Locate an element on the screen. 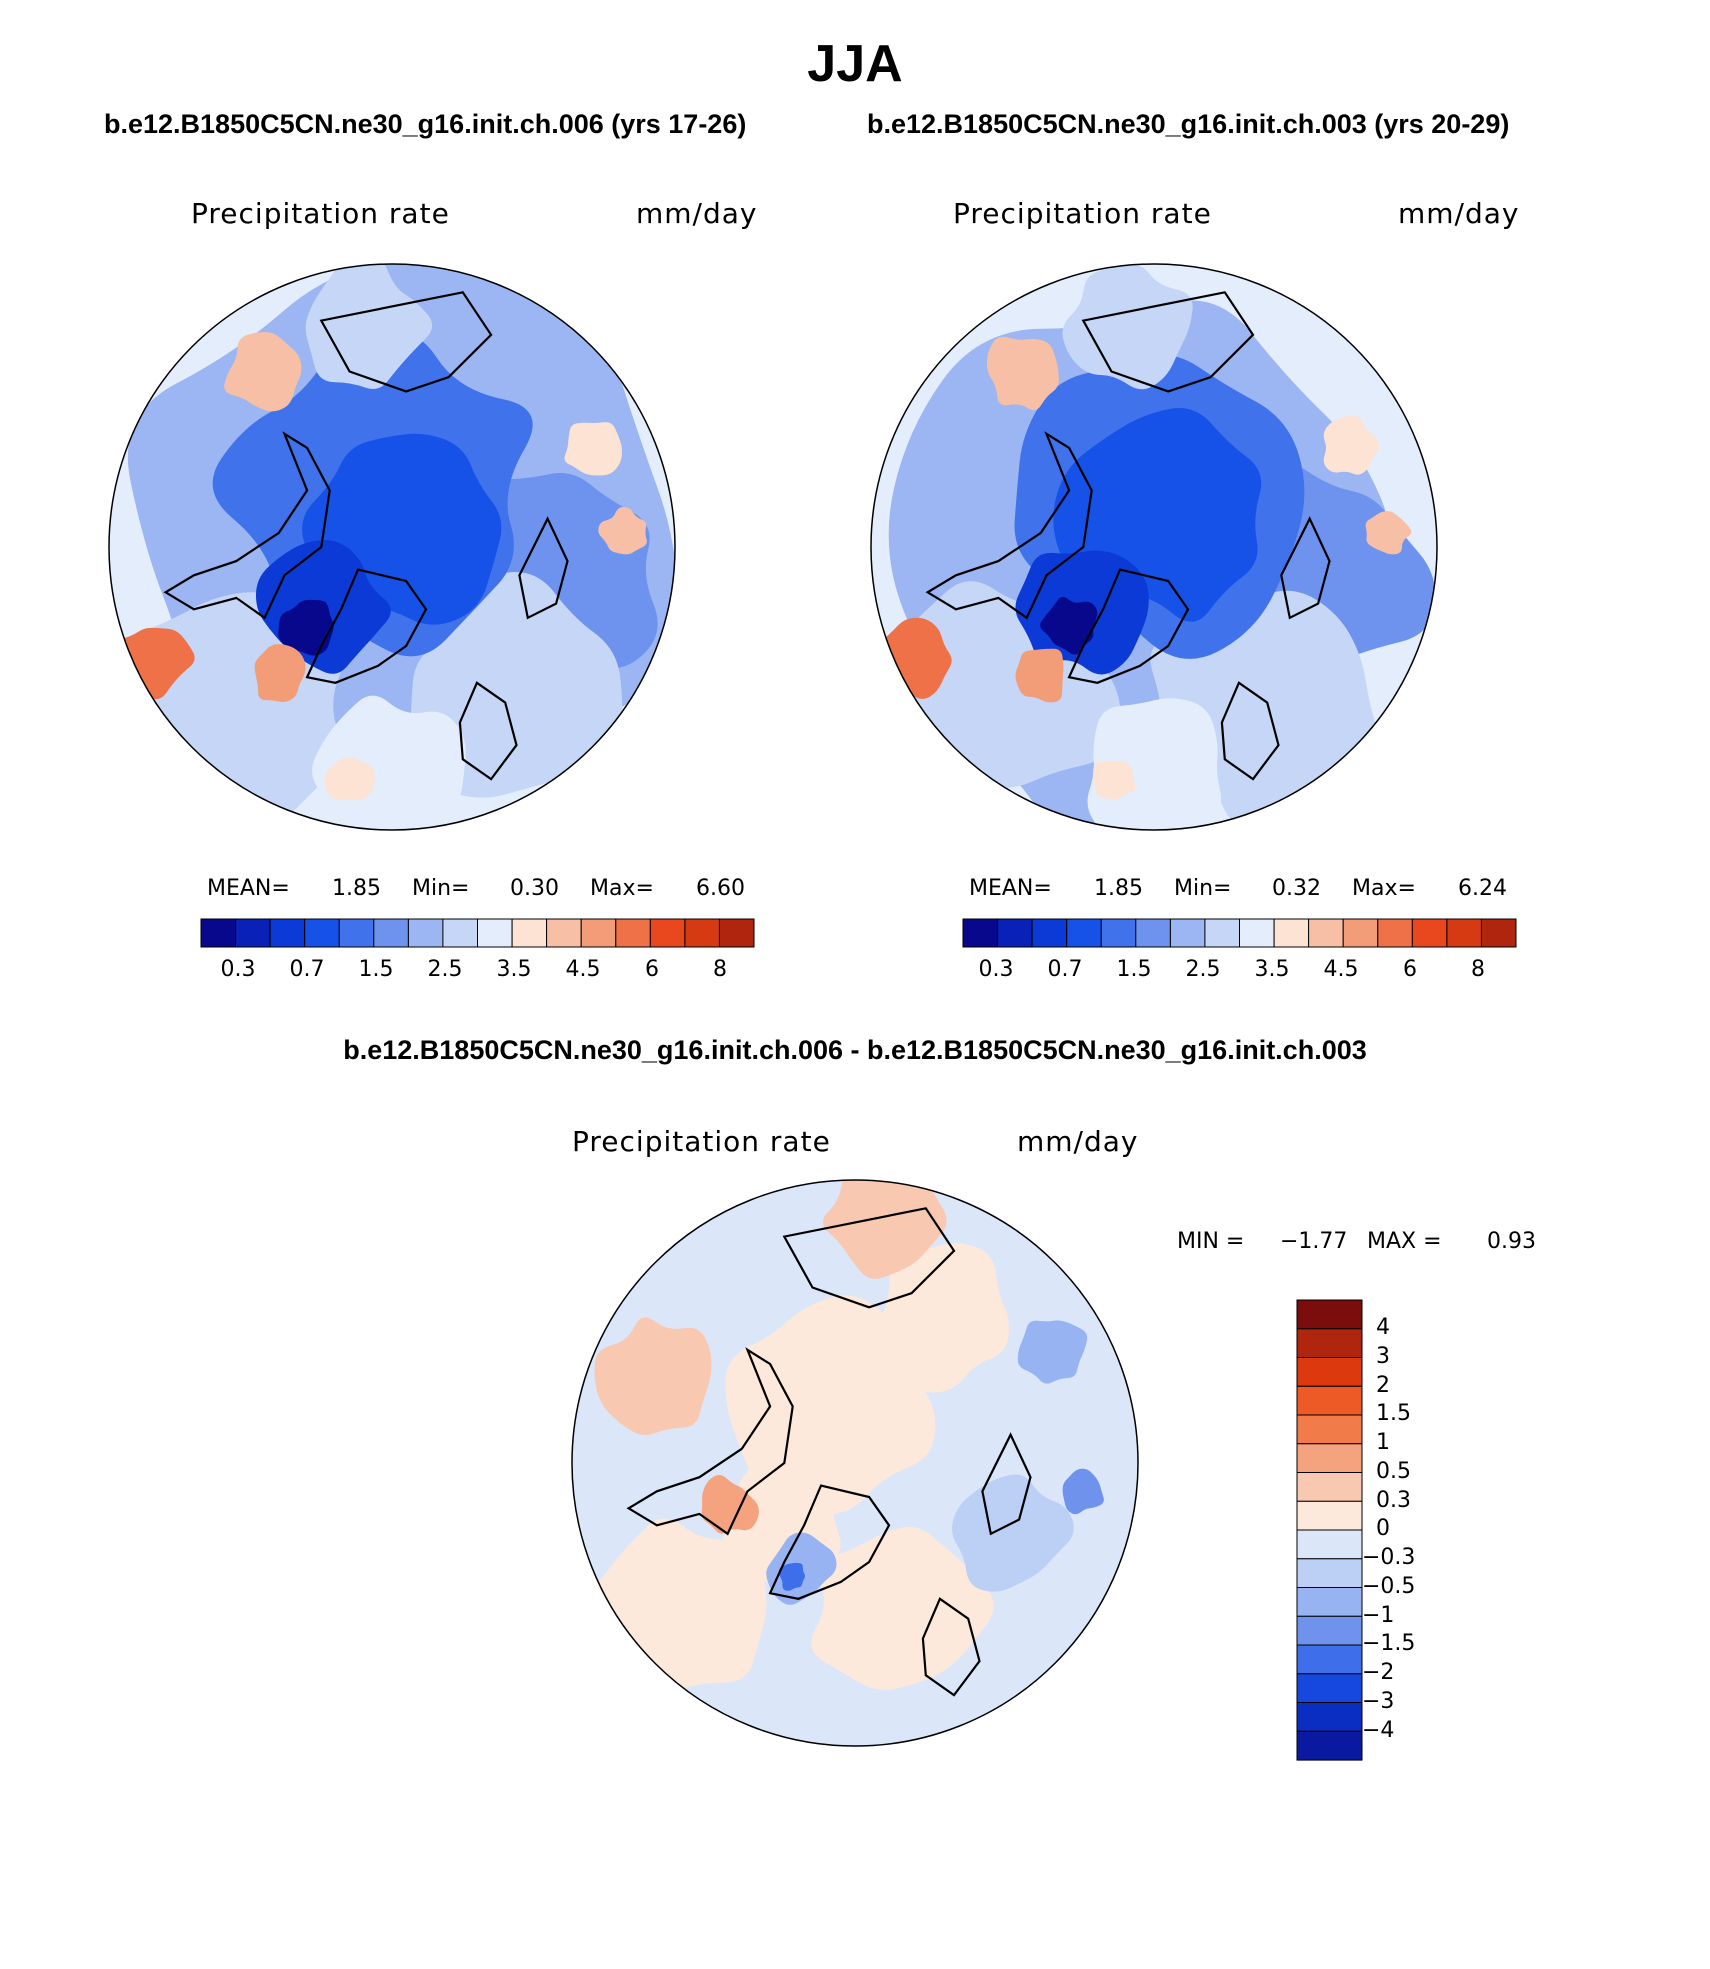  cb2-tick: 6 is located at coordinates (1410, 969).